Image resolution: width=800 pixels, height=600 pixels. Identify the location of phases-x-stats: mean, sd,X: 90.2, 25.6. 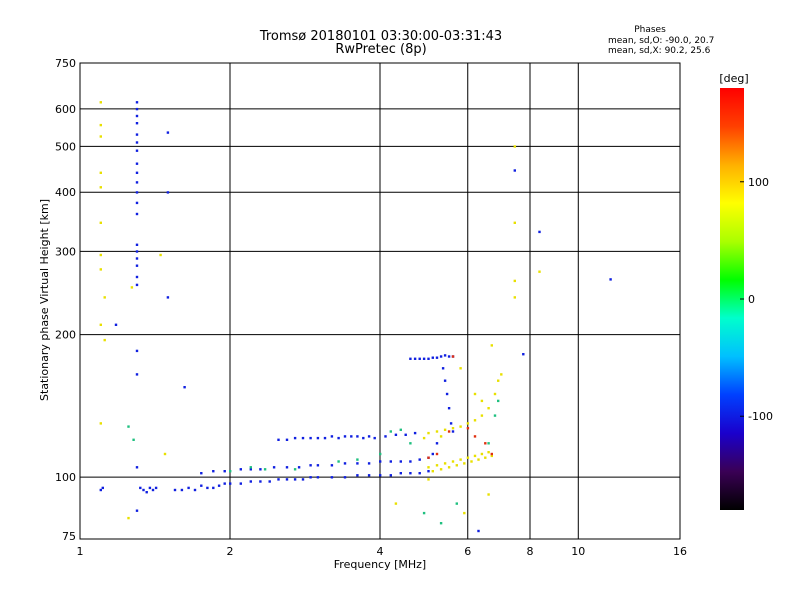
(659, 51).